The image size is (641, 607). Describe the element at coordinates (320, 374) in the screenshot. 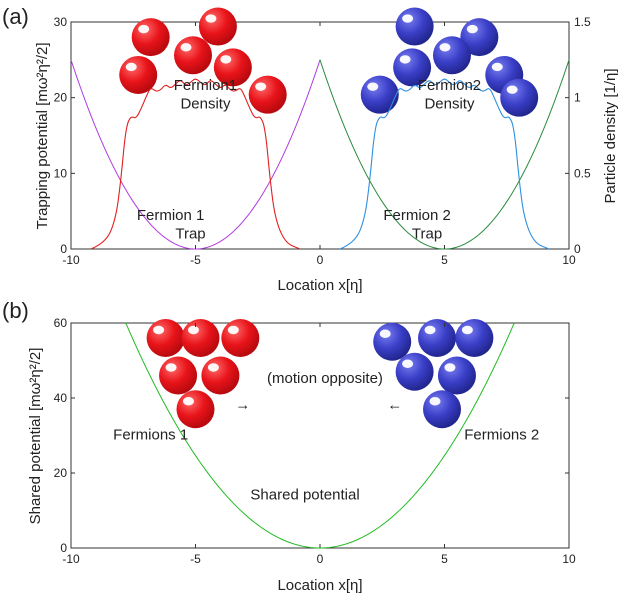

I see `panel-b-particles` at that location.